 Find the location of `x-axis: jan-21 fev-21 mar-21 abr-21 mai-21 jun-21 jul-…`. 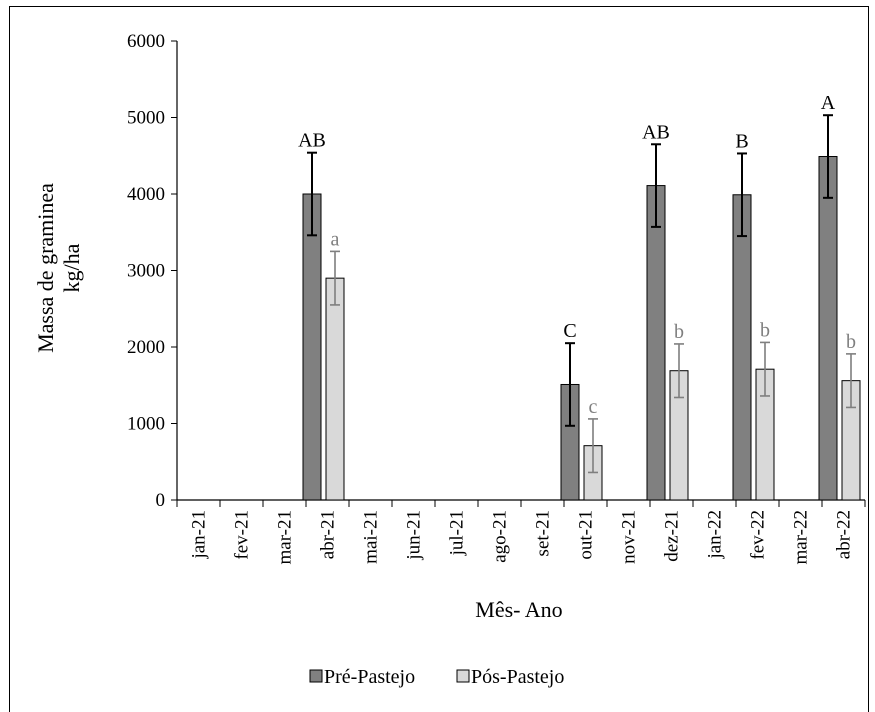

x-axis: jan-21 fev-21 mar-21 abr-21 mai-21 jun-21 jul-… is located at coordinates (521, 532).